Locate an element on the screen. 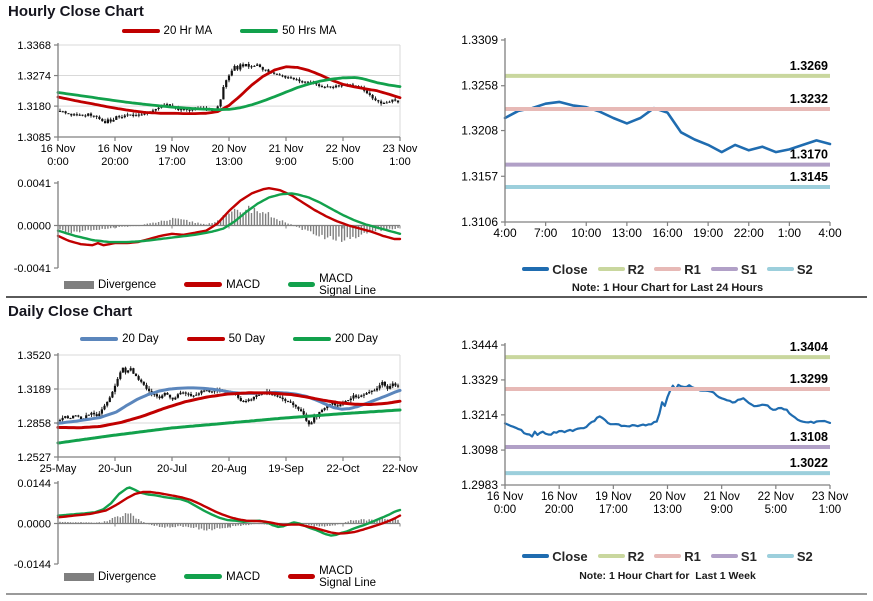 The width and height of the screenshot is (873, 601). svg-text: 1.3329 is located at coordinates (479, 380).